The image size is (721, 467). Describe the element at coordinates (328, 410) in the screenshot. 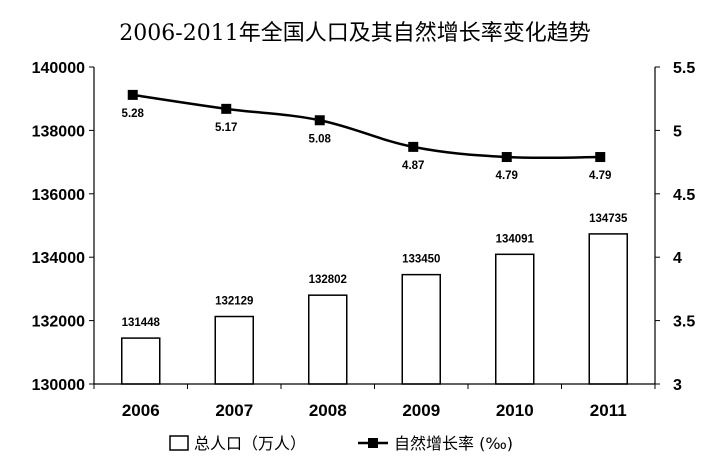

I see `category-label: 2008` at that location.